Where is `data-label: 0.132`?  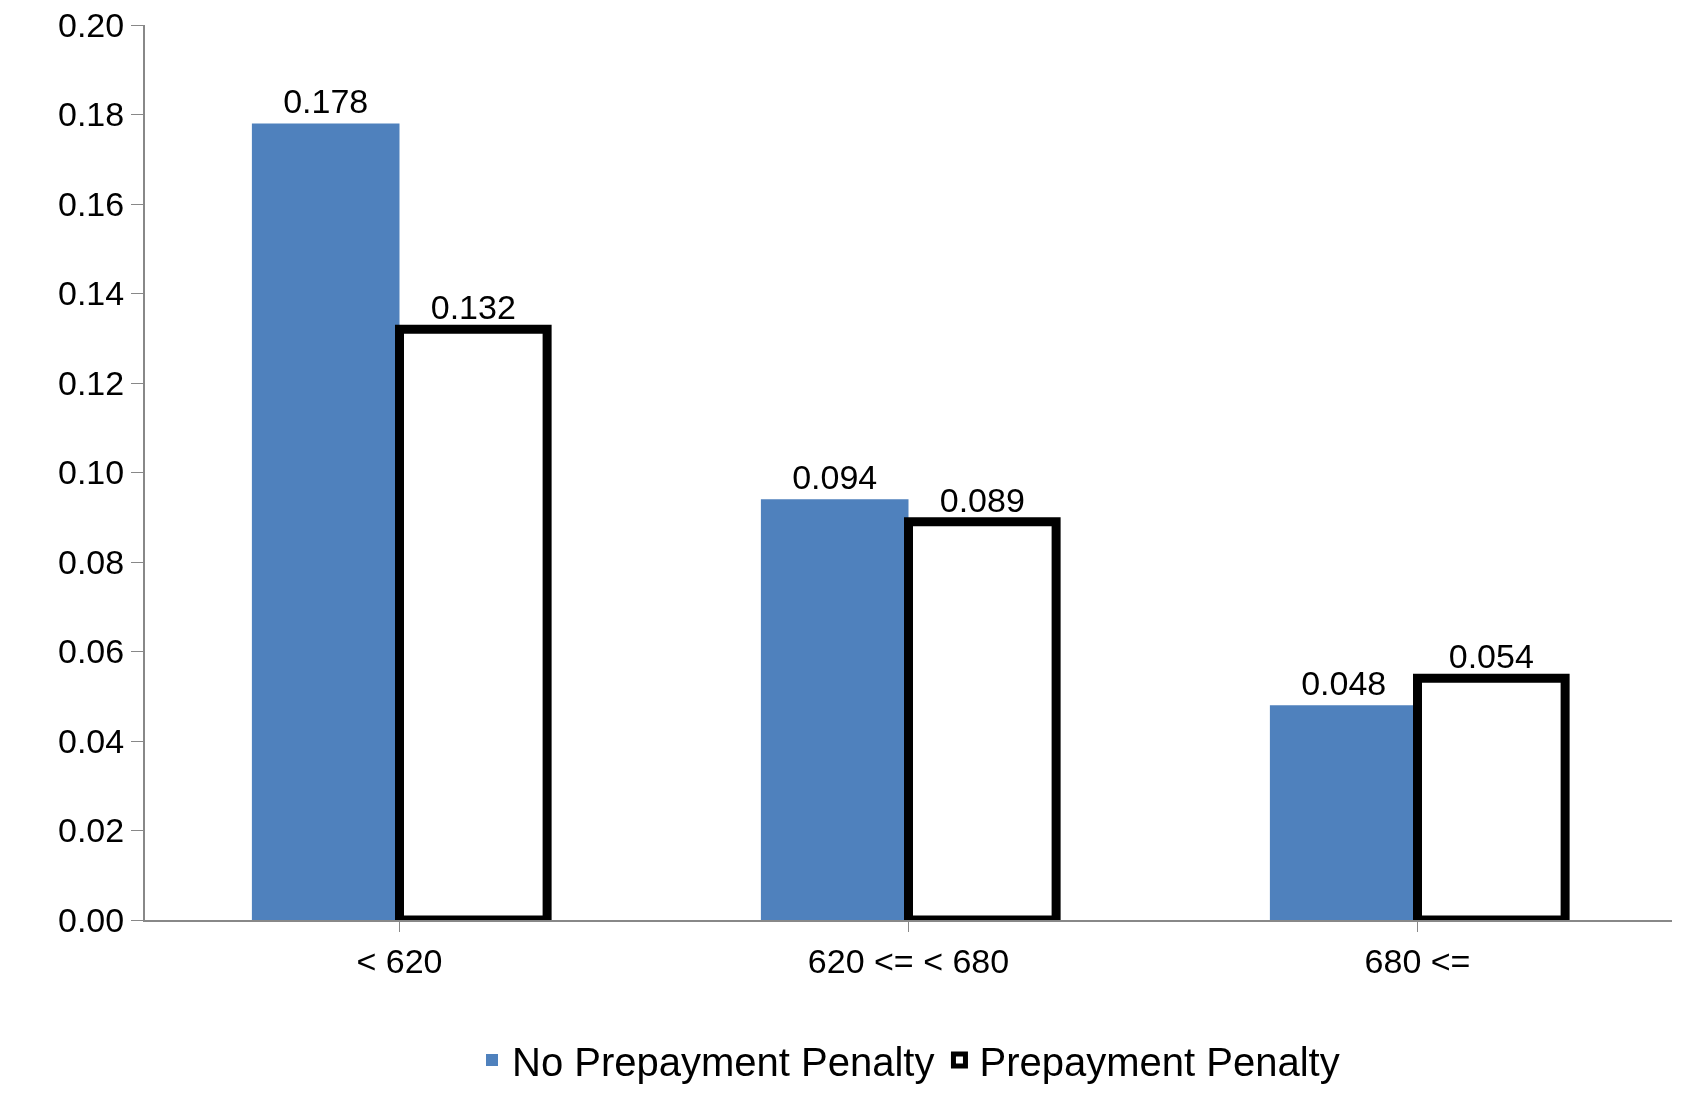
data-label: 0.132 is located at coordinates (473, 307).